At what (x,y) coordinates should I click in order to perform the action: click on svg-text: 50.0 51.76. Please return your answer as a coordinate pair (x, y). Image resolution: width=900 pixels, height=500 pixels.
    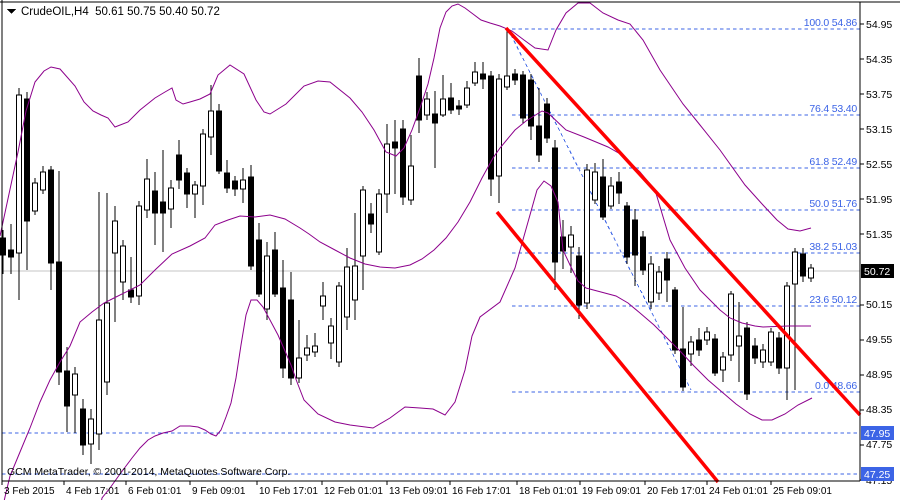
    Looking at the image, I should click on (833, 204).